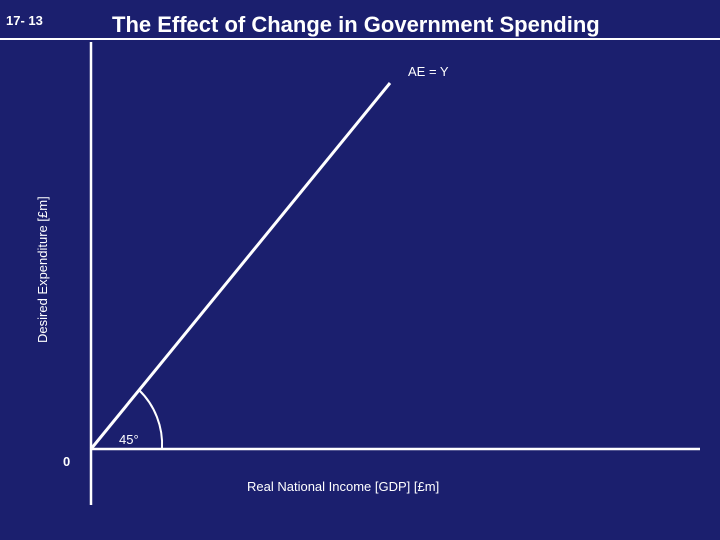 The image size is (720, 540). I want to click on title-divider, so click(360, 39).